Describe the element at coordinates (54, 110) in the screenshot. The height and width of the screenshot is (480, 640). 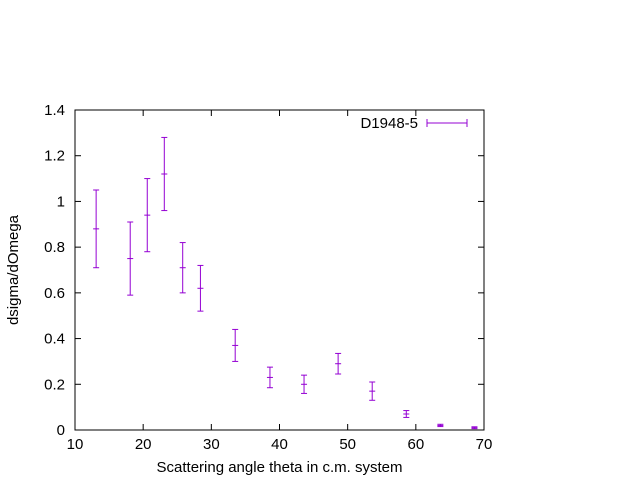
I see `y-tick-label: 1.4` at that location.